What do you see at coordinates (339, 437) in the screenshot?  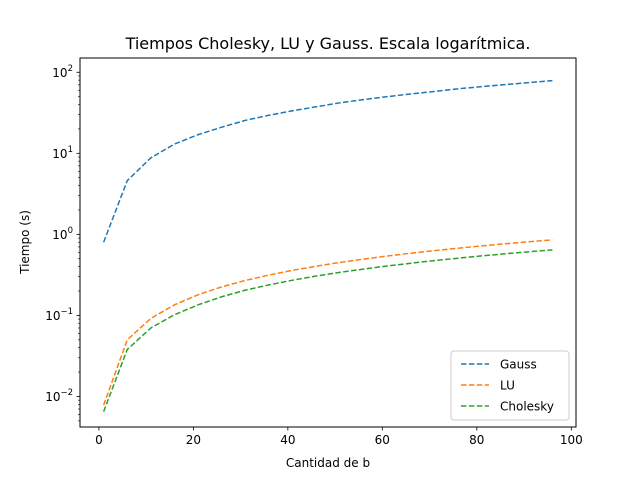 I see `x-axis: 0 20 40 60 80 100` at bounding box center [339, 437].